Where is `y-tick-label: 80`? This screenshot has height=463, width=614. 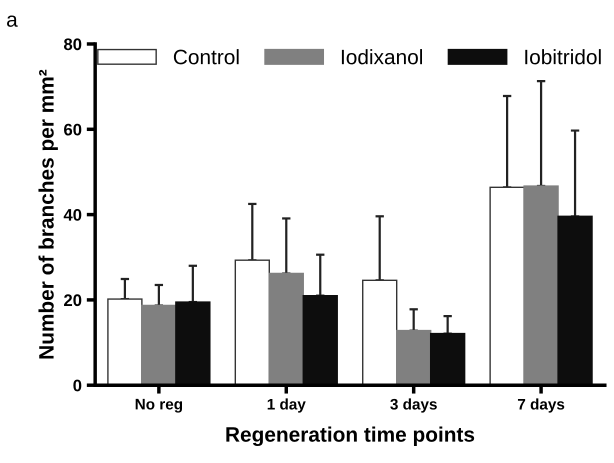 y-tick-label: 80 is located at coordinates (73, 44).